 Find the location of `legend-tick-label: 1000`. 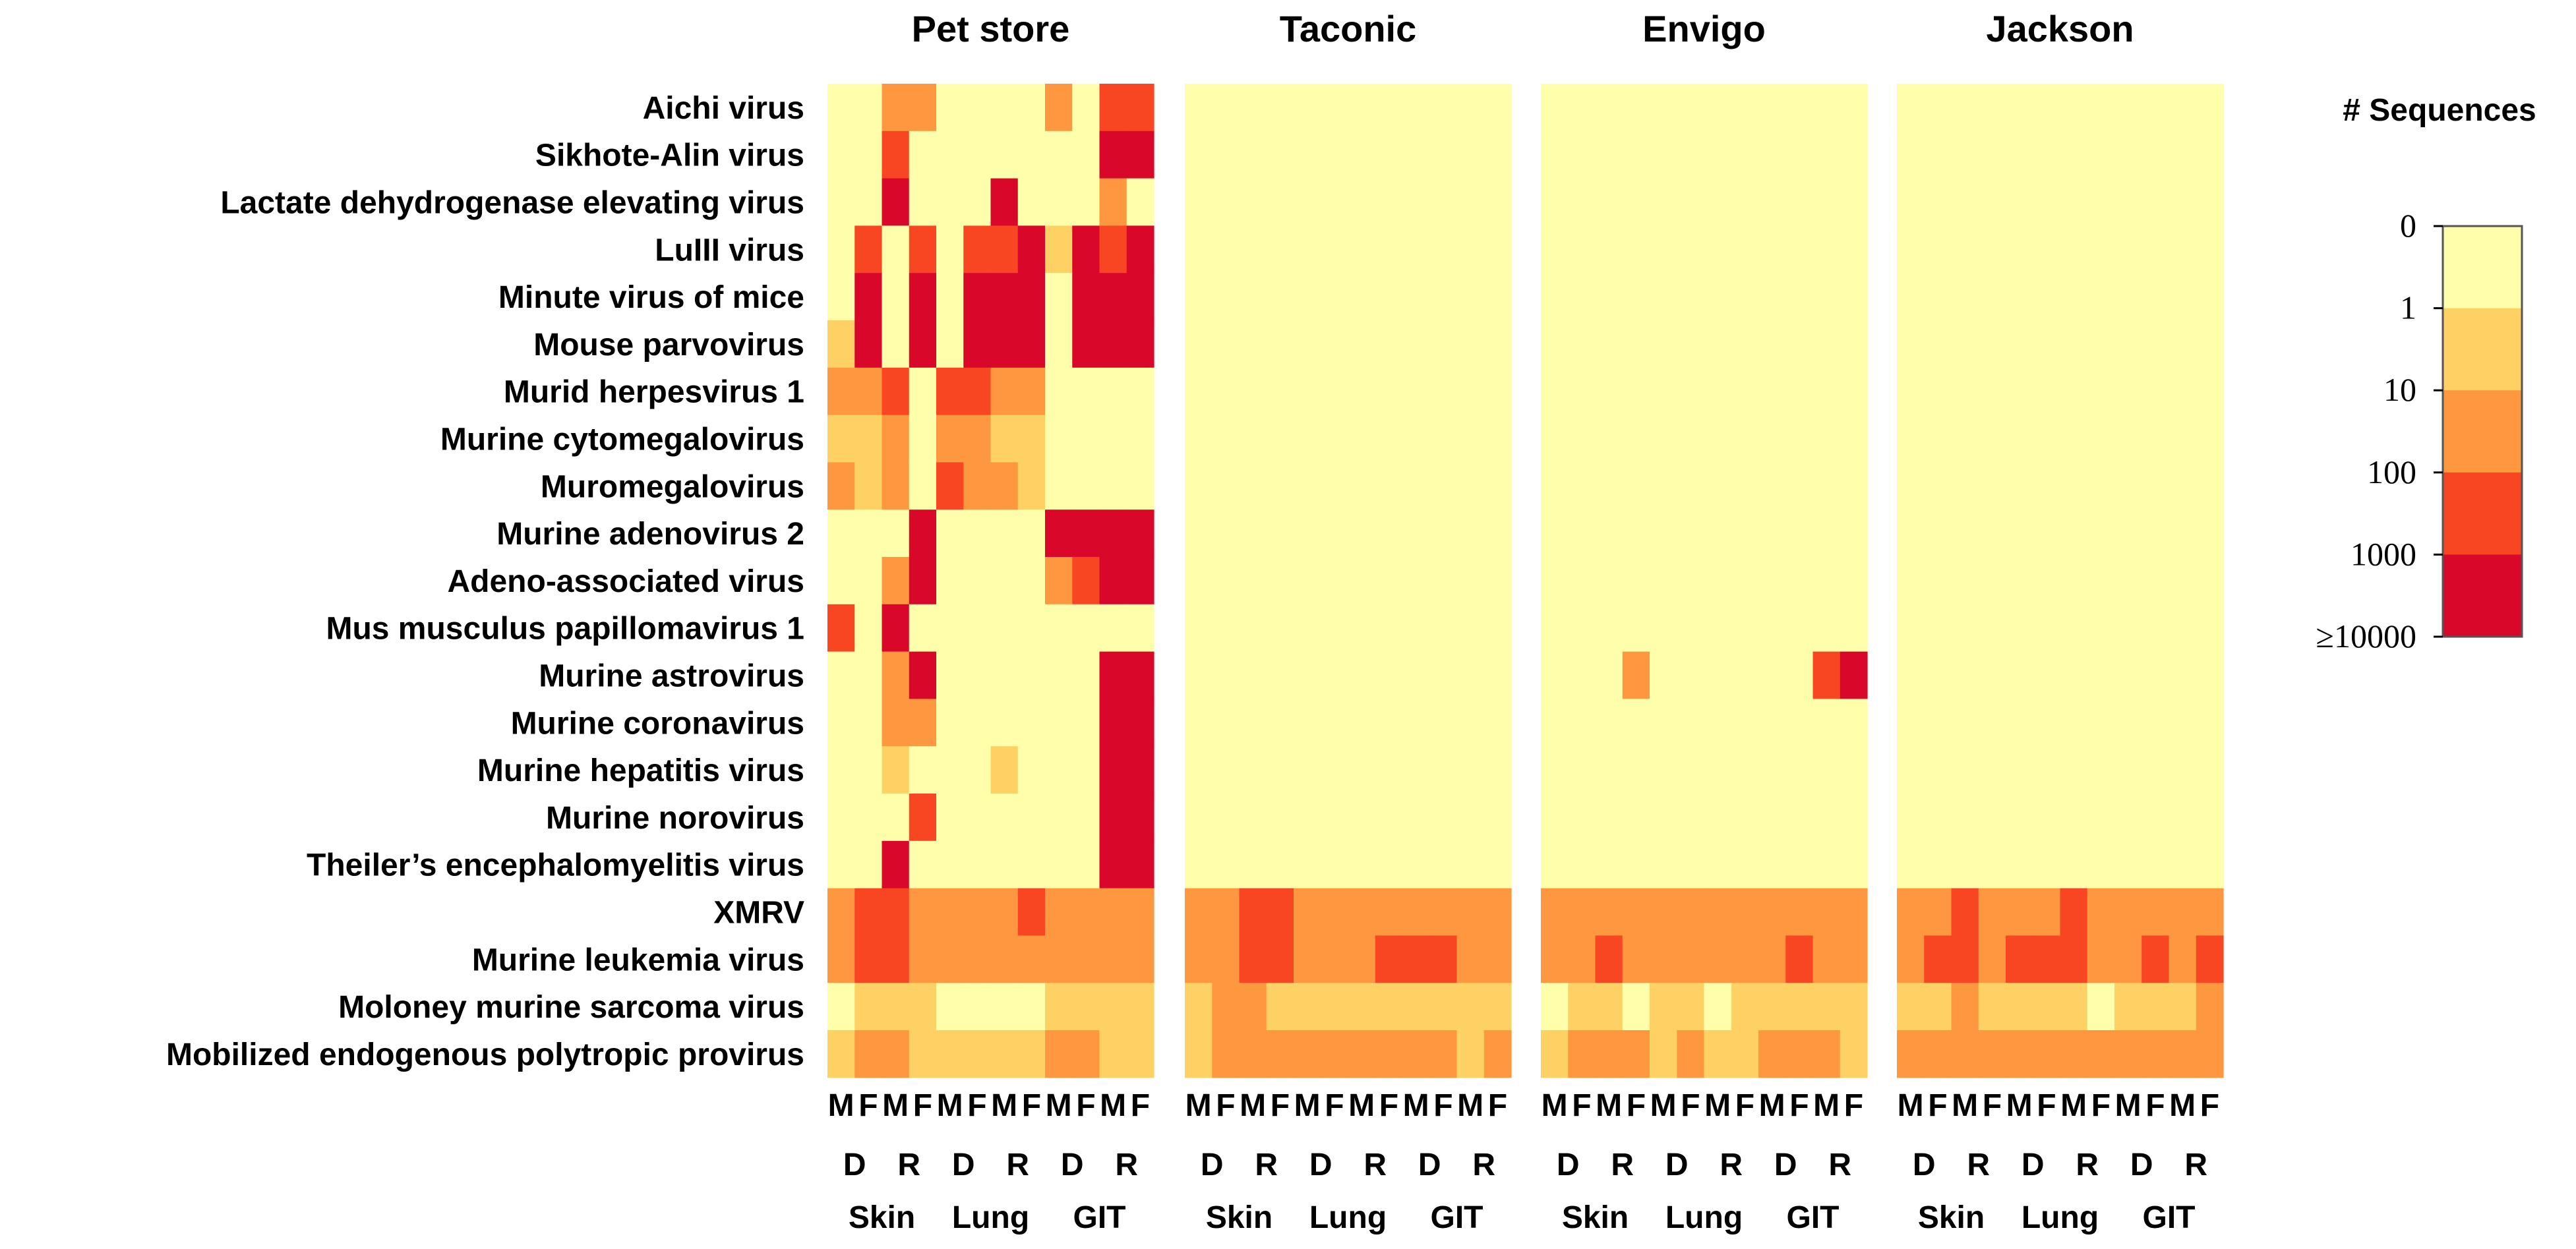

legend-tick-label: 1000 is located at coordinates (2383, 553).